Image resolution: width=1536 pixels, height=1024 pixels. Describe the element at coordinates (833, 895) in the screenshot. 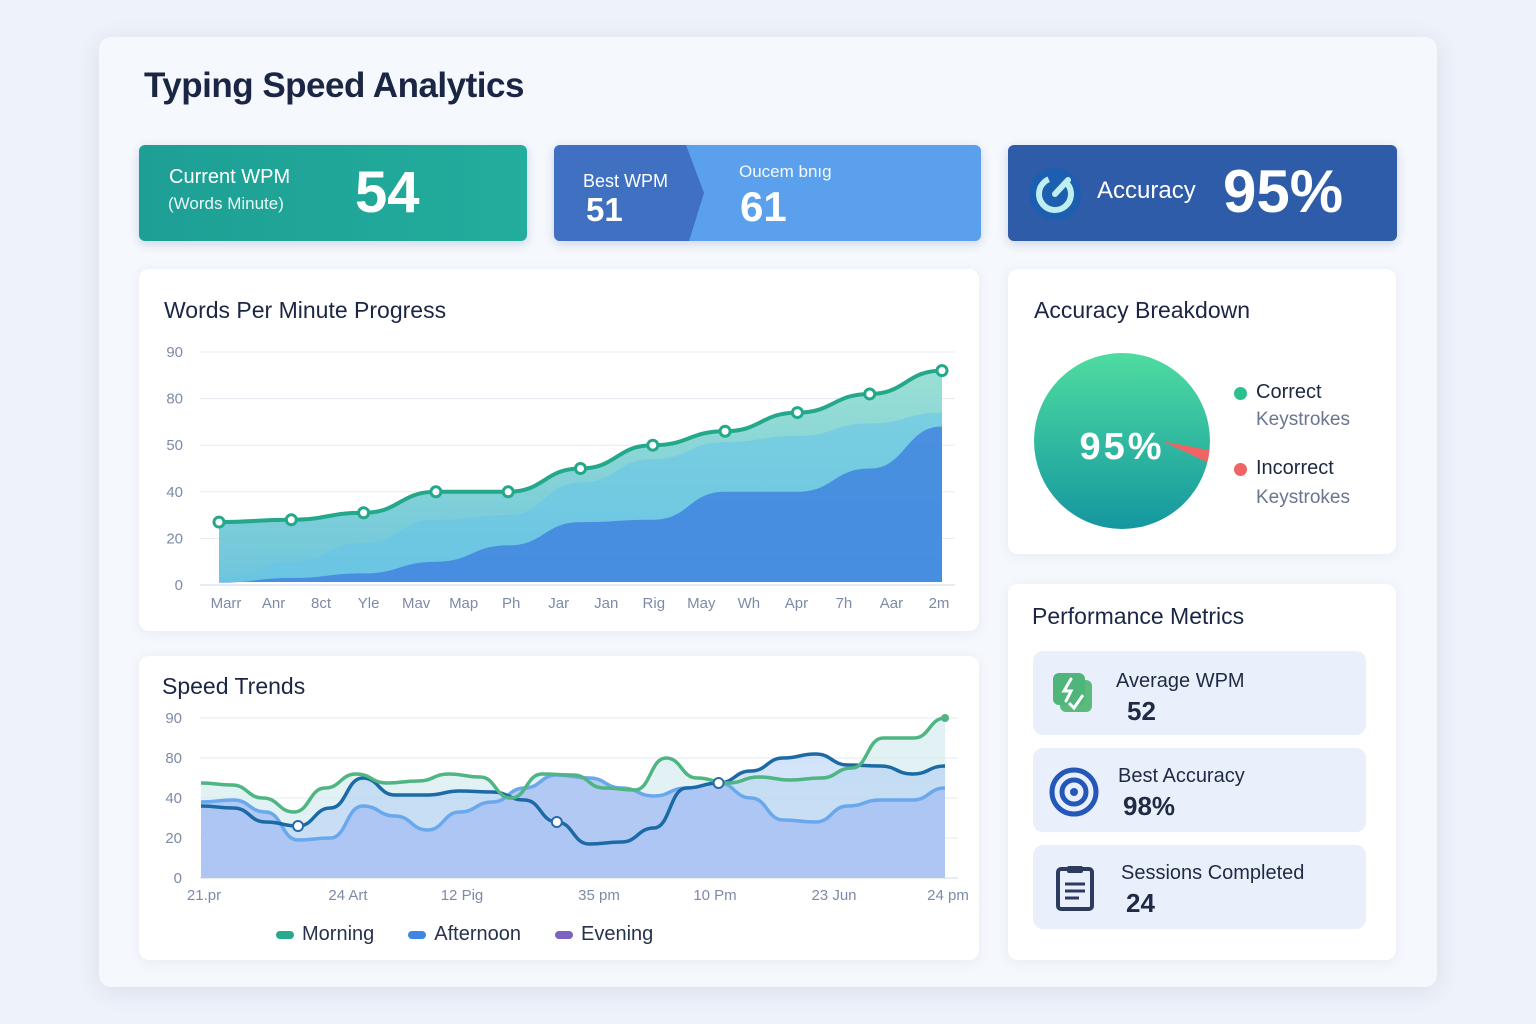

I see `x-tick-label: 23 Jun` at that location.